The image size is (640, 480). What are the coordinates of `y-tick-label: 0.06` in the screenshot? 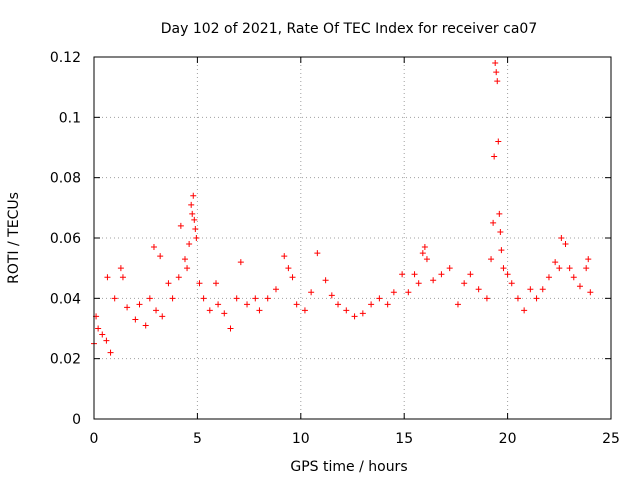 It's located at (65, 239).